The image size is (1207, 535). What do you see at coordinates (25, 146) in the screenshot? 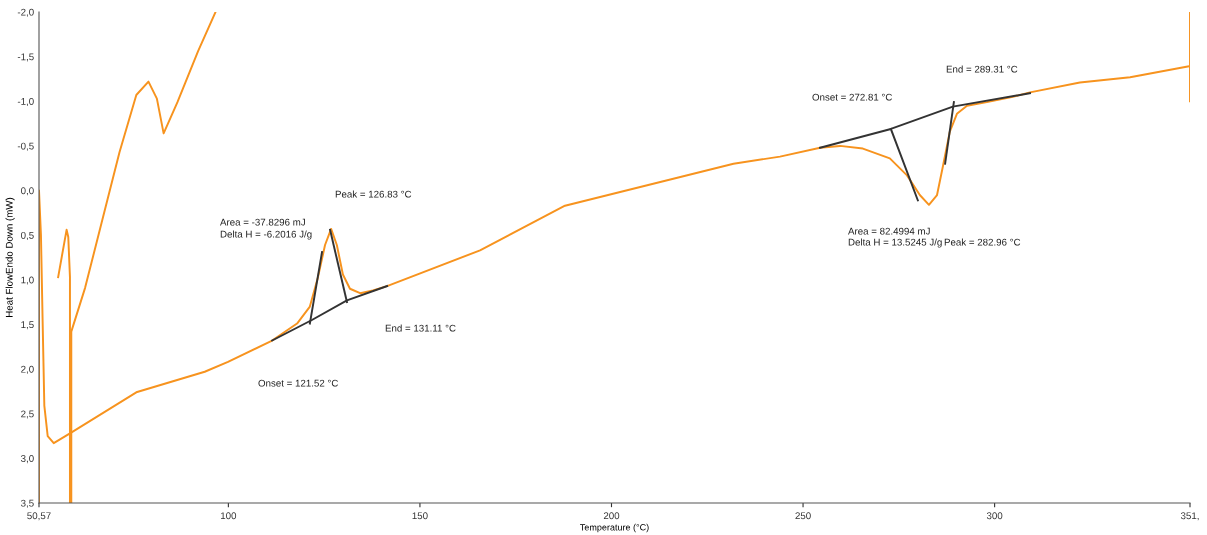
I see `y-tick-label: -0,5` at bounding box center [25, 146].